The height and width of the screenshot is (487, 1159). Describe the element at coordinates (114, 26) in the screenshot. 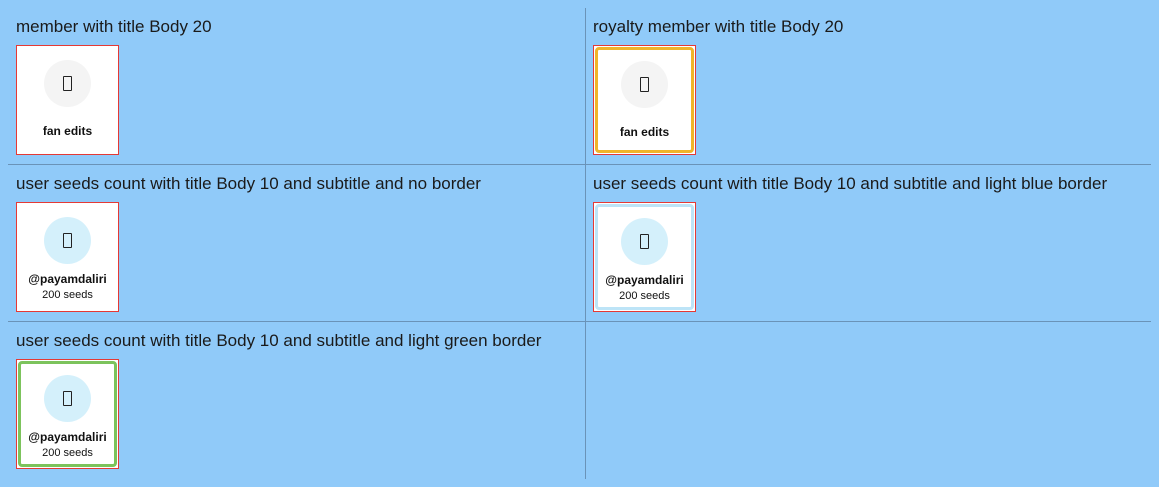

I see `cell-title: member with title Body 20` at that location.